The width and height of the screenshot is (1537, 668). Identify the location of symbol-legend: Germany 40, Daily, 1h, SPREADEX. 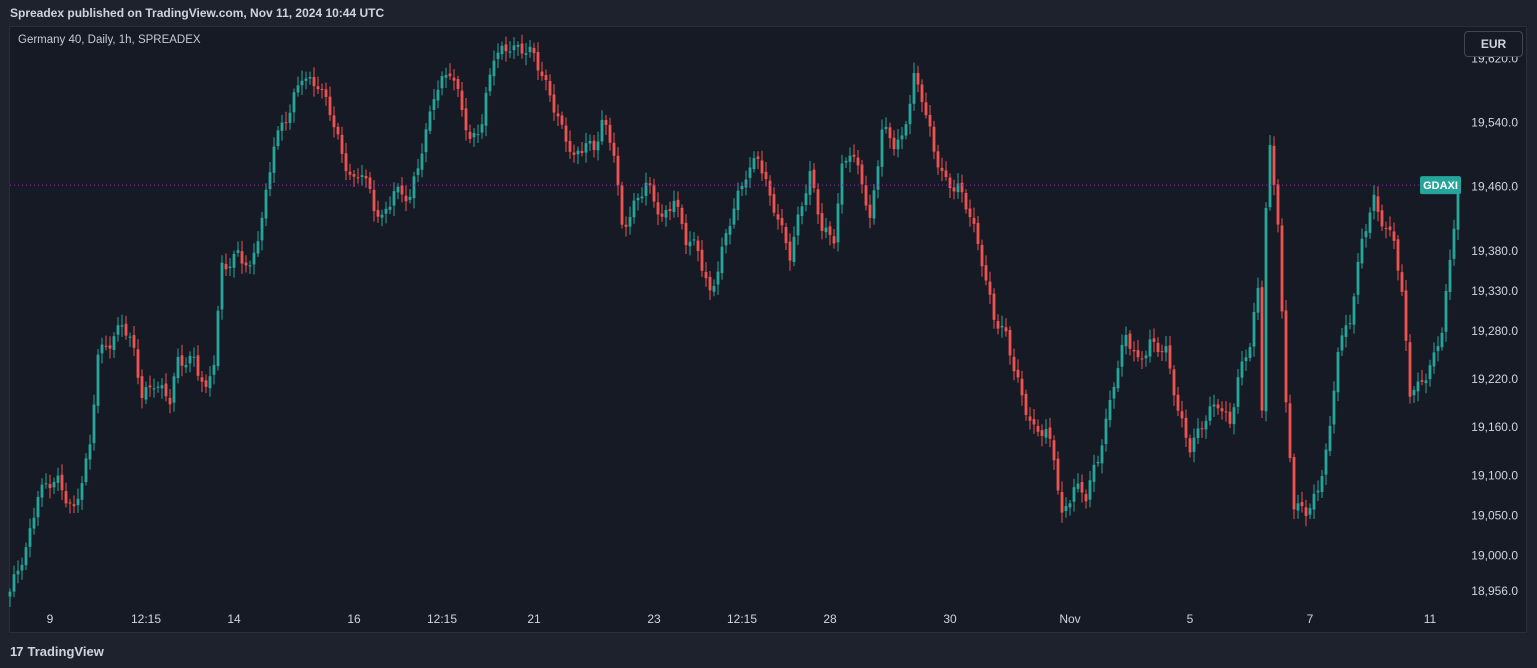
(109, 40).